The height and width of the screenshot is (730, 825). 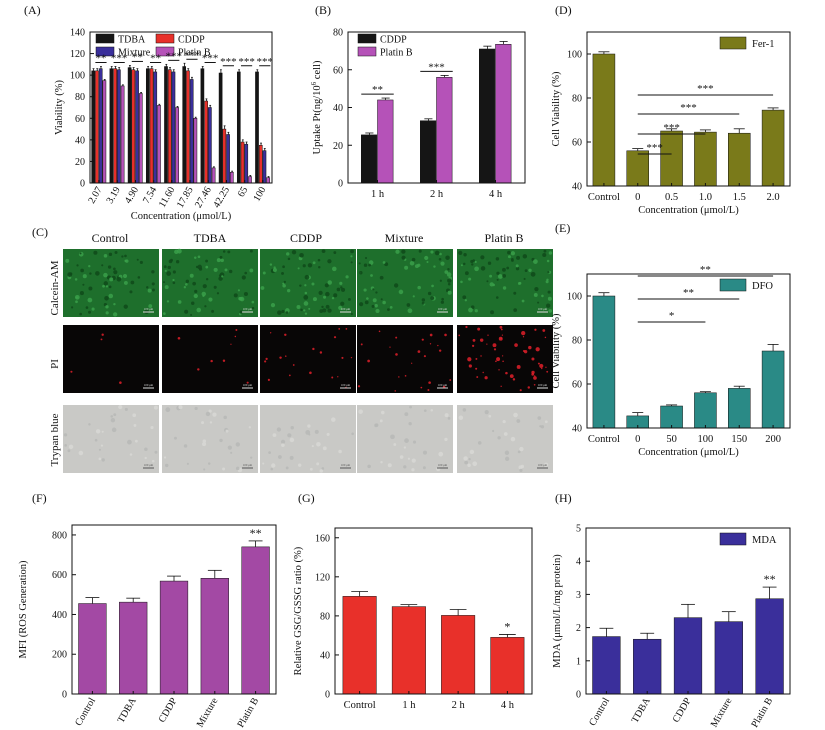 What do you see at coordinates (404, 238) in the screenshot?
I see `col-label-mixture: Mixture` at bounding box center [404, 238].